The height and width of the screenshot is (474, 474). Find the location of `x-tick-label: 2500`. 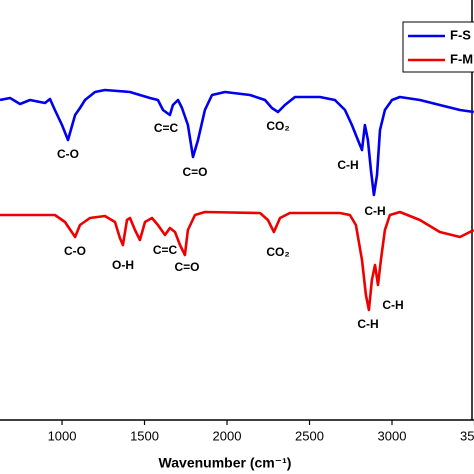

x-tick-label: 2500 is located at coordinates (309, 435).